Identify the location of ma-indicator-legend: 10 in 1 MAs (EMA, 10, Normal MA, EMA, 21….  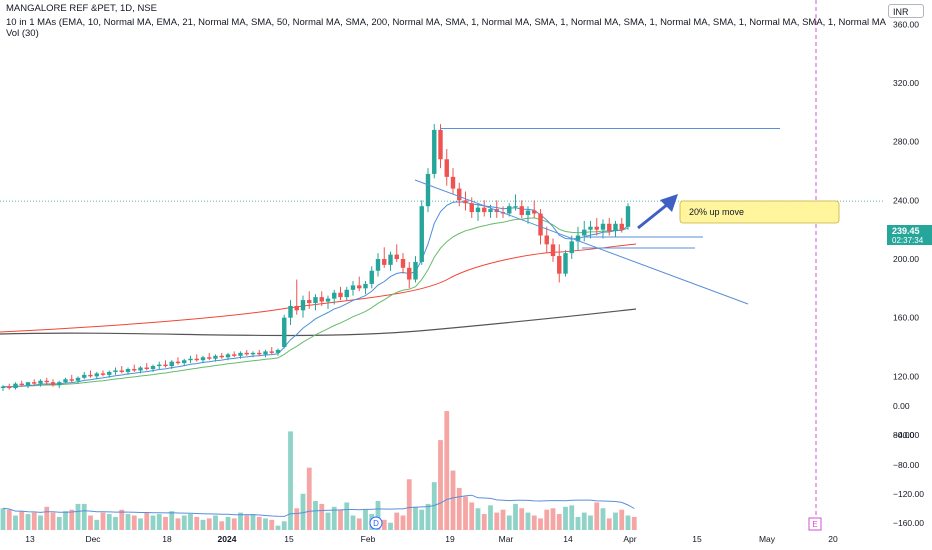
(446, 22).